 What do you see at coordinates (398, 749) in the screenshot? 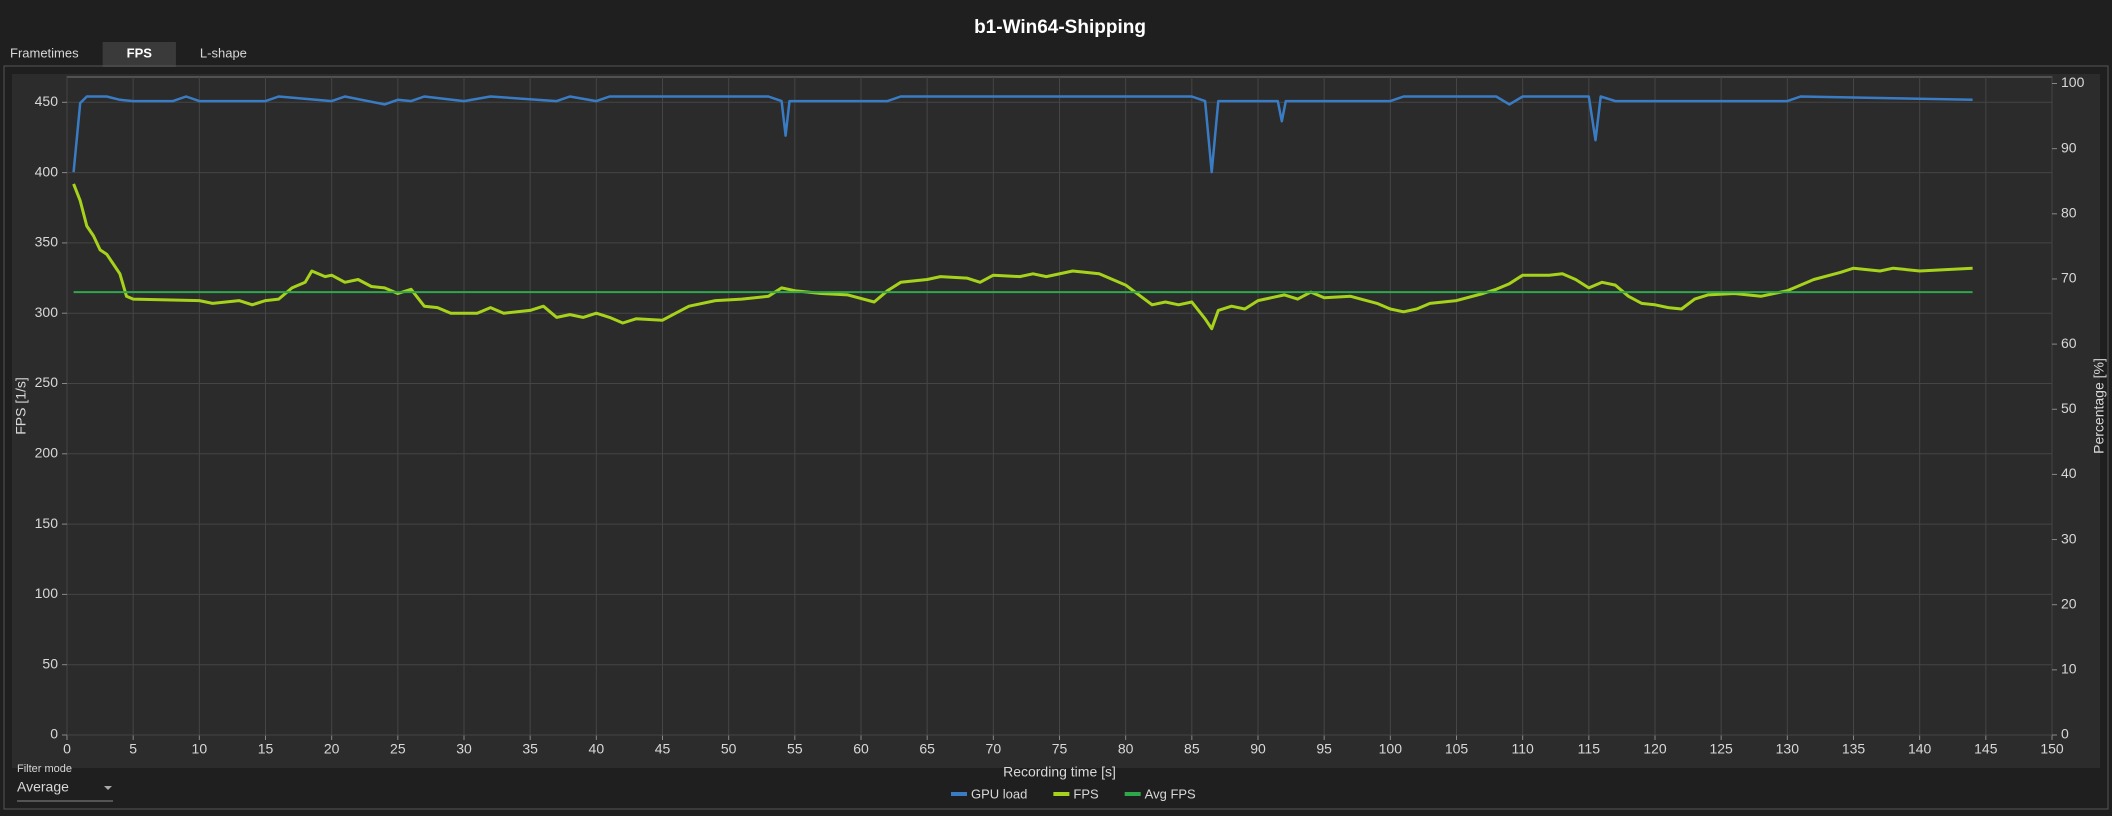
I see `x-tick-label: 25` at bounding box center [398, 749].